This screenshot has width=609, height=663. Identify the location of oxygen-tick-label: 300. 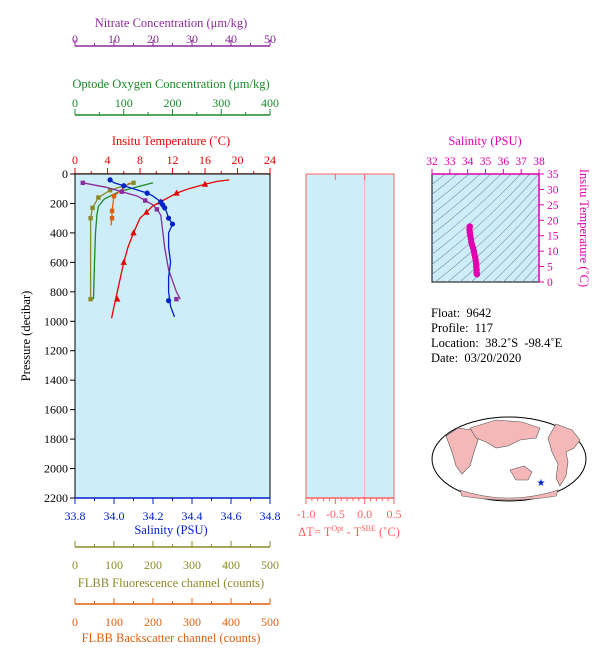
(221, 103).